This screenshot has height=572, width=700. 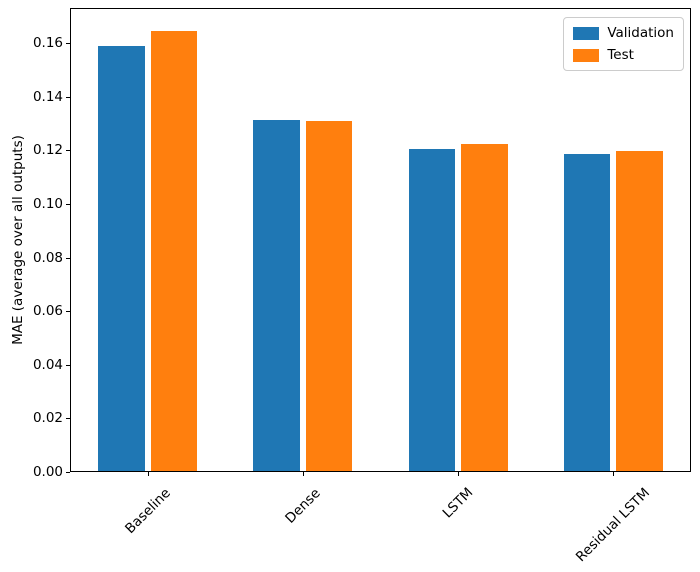 I want to click on legend: Validation Test, so click(x=623, y=44).